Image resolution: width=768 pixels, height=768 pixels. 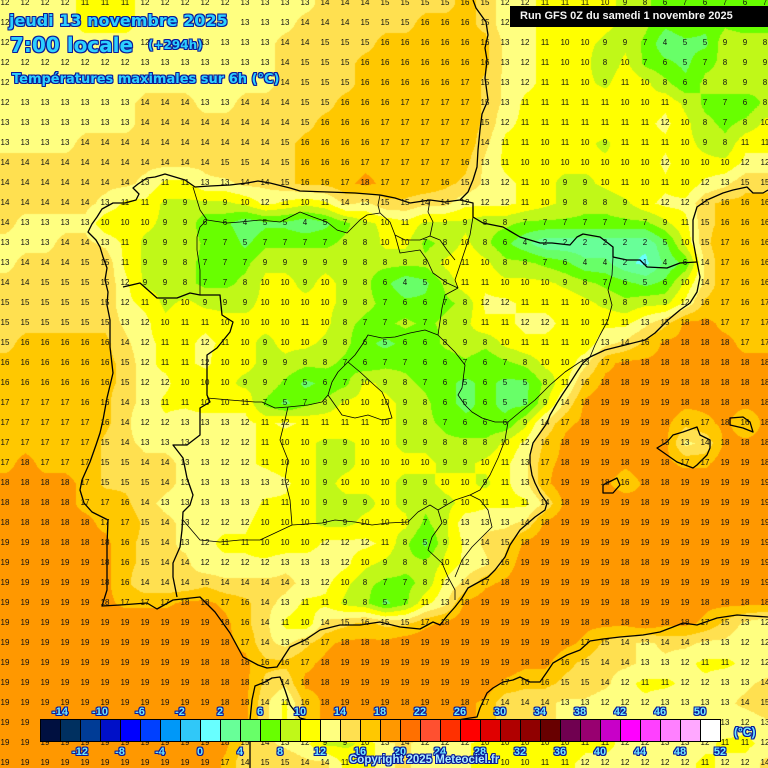 What do you see at coordinates (420, 712) in the screenshot?
I see `legend-label-top: 22` at bounding box center [420, 712].